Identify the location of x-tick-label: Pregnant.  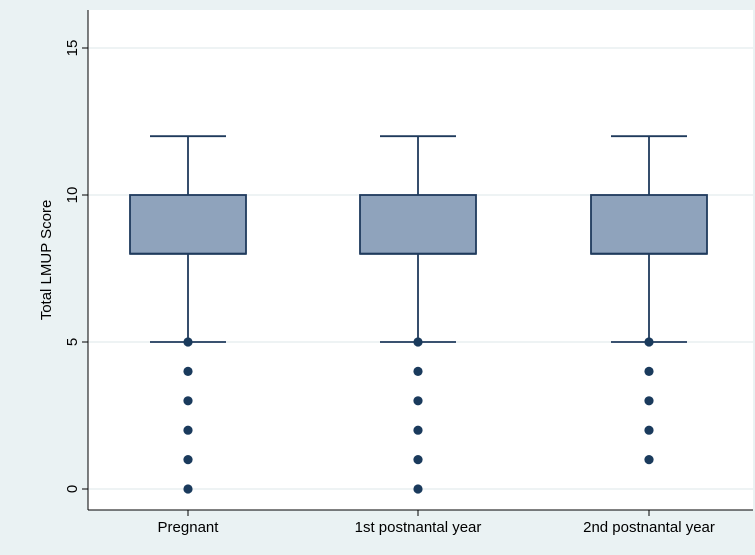
(189, 527).